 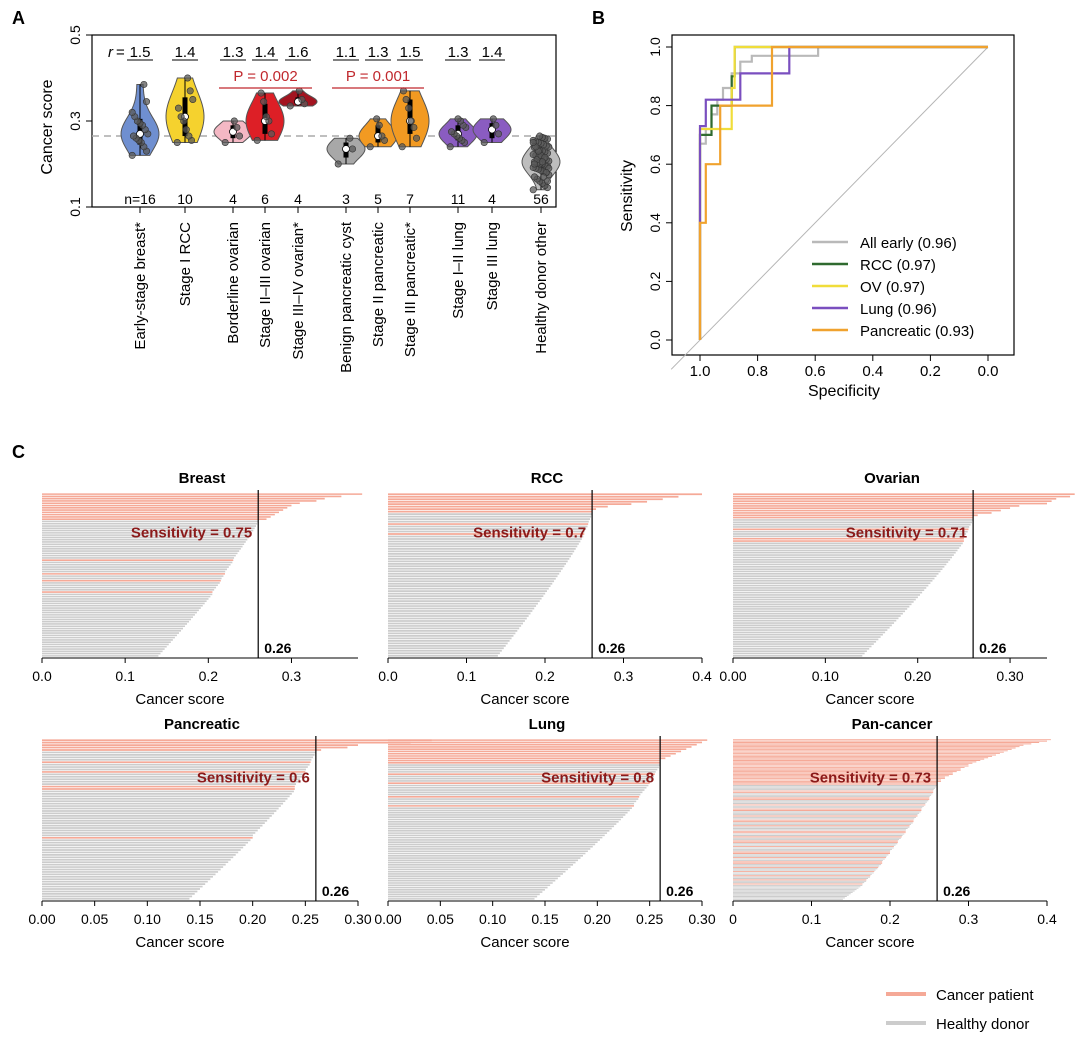 I want to click on violin-group: 4 1.4 Stage III lung, so click(x=492, y=177).